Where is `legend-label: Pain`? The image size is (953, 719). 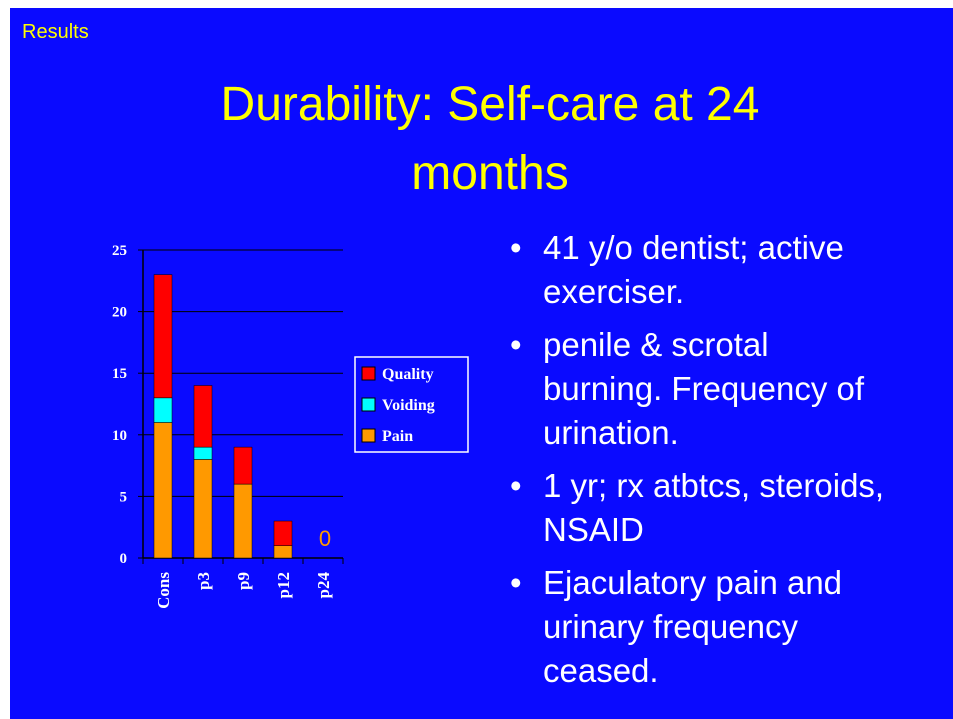 legend-label: Pain is located at coordinates (397, 436).